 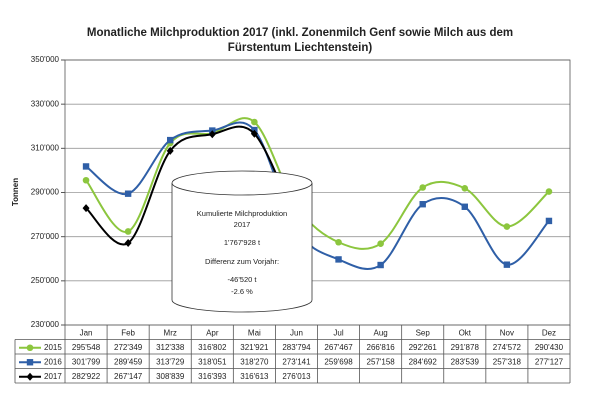 I want to click on annotation: Kumulierte Milchproduktion, so click(x=242, y=213).